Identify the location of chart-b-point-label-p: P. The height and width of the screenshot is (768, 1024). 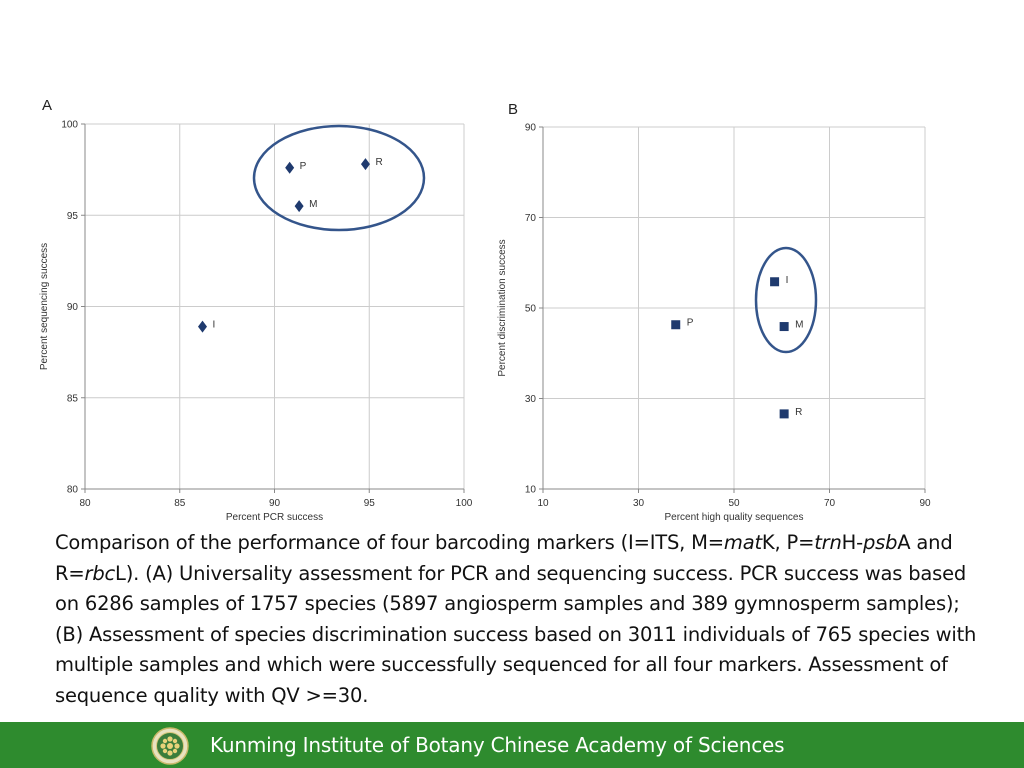
(690, 323).